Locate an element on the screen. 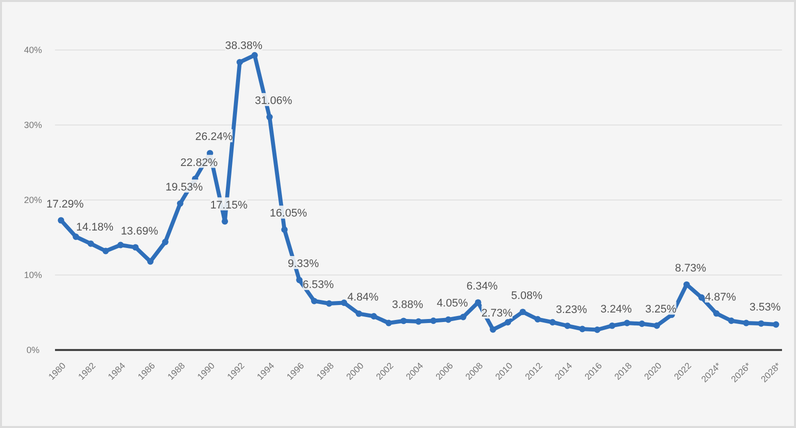  data-label: 19.53% is located at coordinates (185, 188).